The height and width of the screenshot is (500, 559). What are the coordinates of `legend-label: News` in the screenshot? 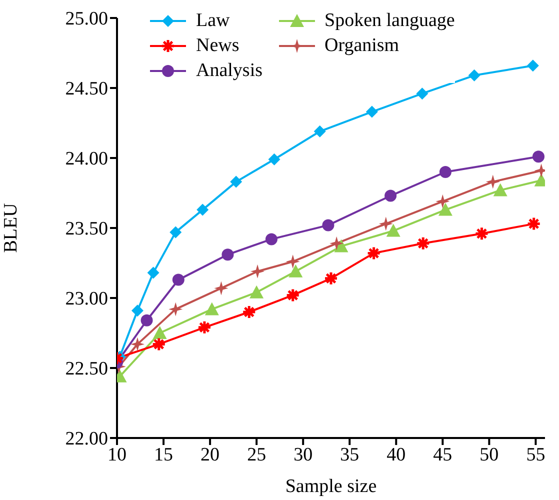 It's located at (218, 46).